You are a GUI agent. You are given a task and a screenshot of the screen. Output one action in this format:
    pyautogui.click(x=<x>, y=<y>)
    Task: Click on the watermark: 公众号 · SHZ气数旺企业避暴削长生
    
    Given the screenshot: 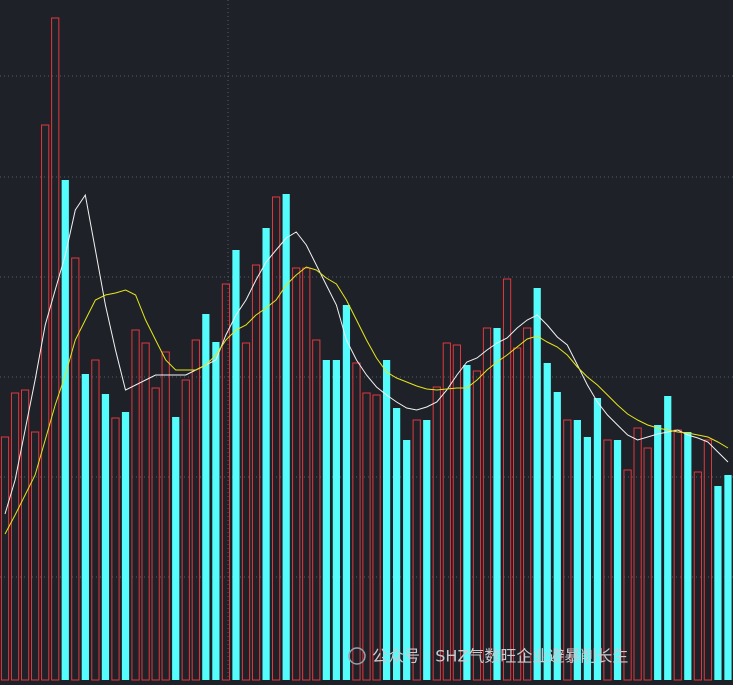 What is the action you would take?
    pyautogui.click(x=500, y=656)
    